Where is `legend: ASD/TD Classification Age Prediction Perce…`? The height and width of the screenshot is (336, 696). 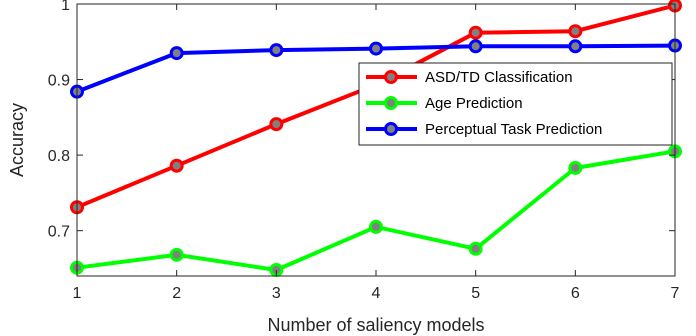
legend: ASD/TD Classification Age Prediction Perce… is located at coordinates (515, 104).